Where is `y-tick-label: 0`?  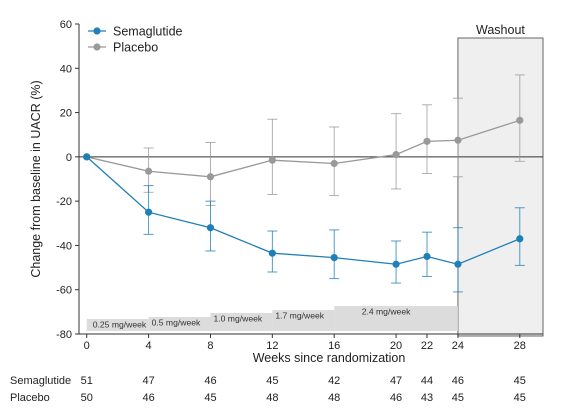 y-tick-label: 0 is located at coordinates (69, 158).